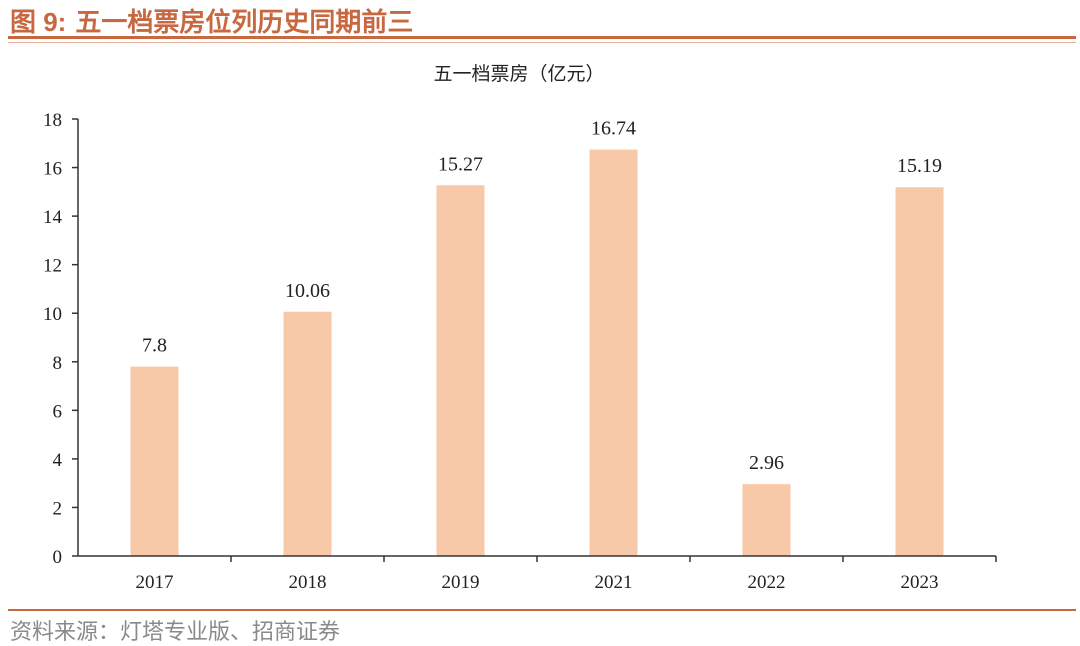  I want to click on y-tick-label: 10, so click(52, 314).